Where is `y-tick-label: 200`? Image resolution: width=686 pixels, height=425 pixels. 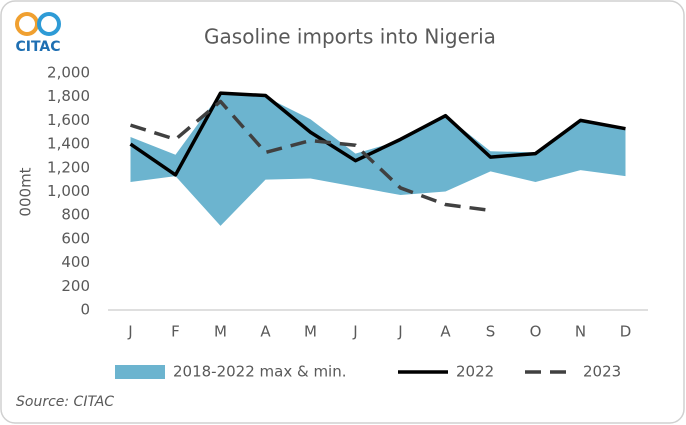 y-tick-label: 200 is located at coordinates (75, 286).